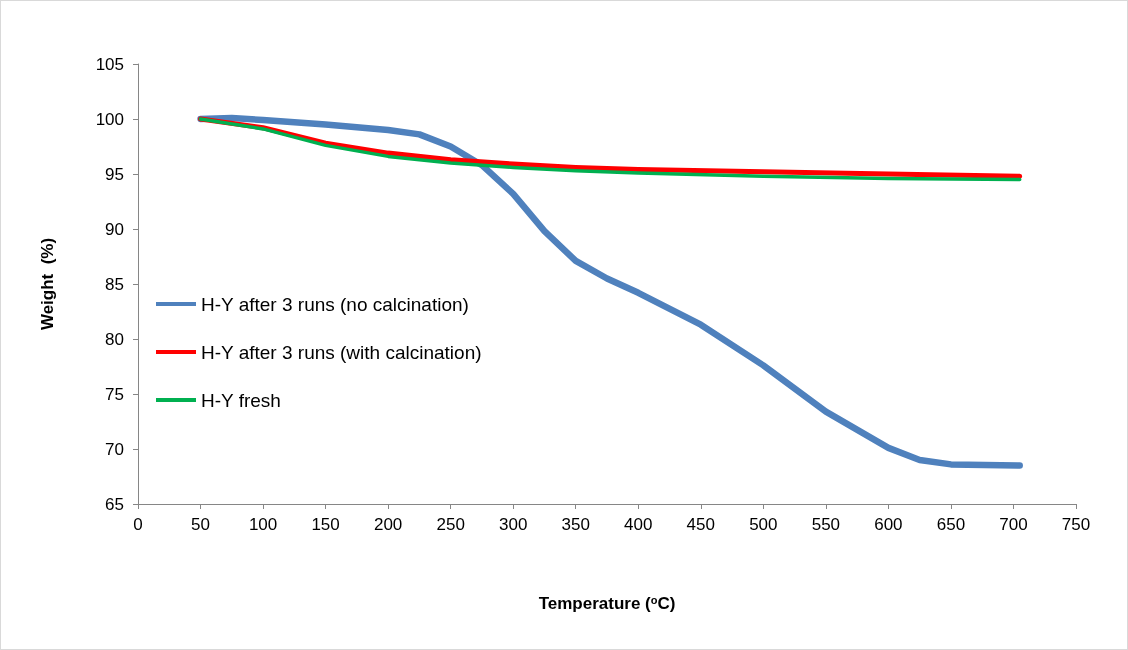 This screenshot has width=1128, height=650. What do you see at coordinates (114, 284) in the screenshot?
I see `y-tick-label: 85` at bounding box center [114, 284].